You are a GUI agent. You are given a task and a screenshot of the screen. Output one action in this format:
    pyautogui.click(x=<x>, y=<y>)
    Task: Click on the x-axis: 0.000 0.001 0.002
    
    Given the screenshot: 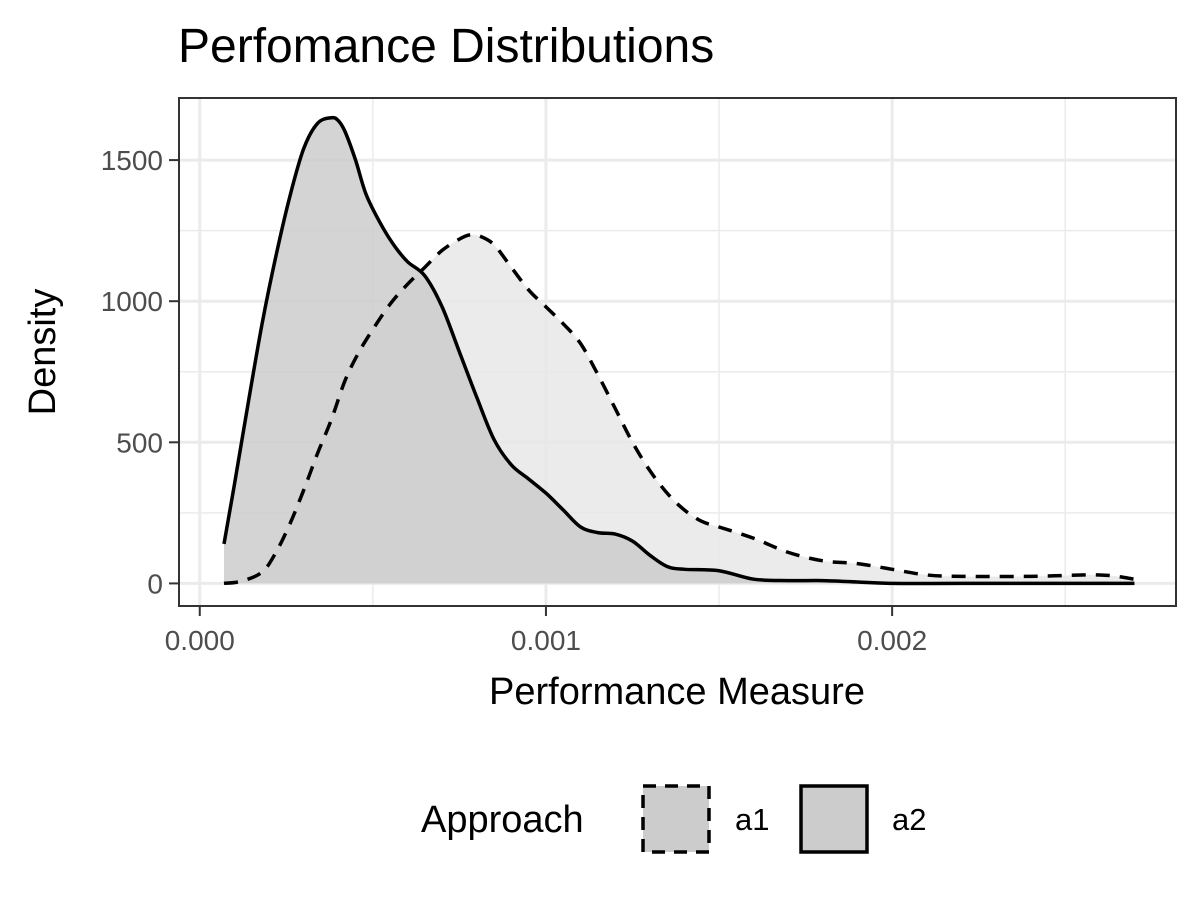 What is the action you would take?
    pyautogui.click(x=546, y=631)
    